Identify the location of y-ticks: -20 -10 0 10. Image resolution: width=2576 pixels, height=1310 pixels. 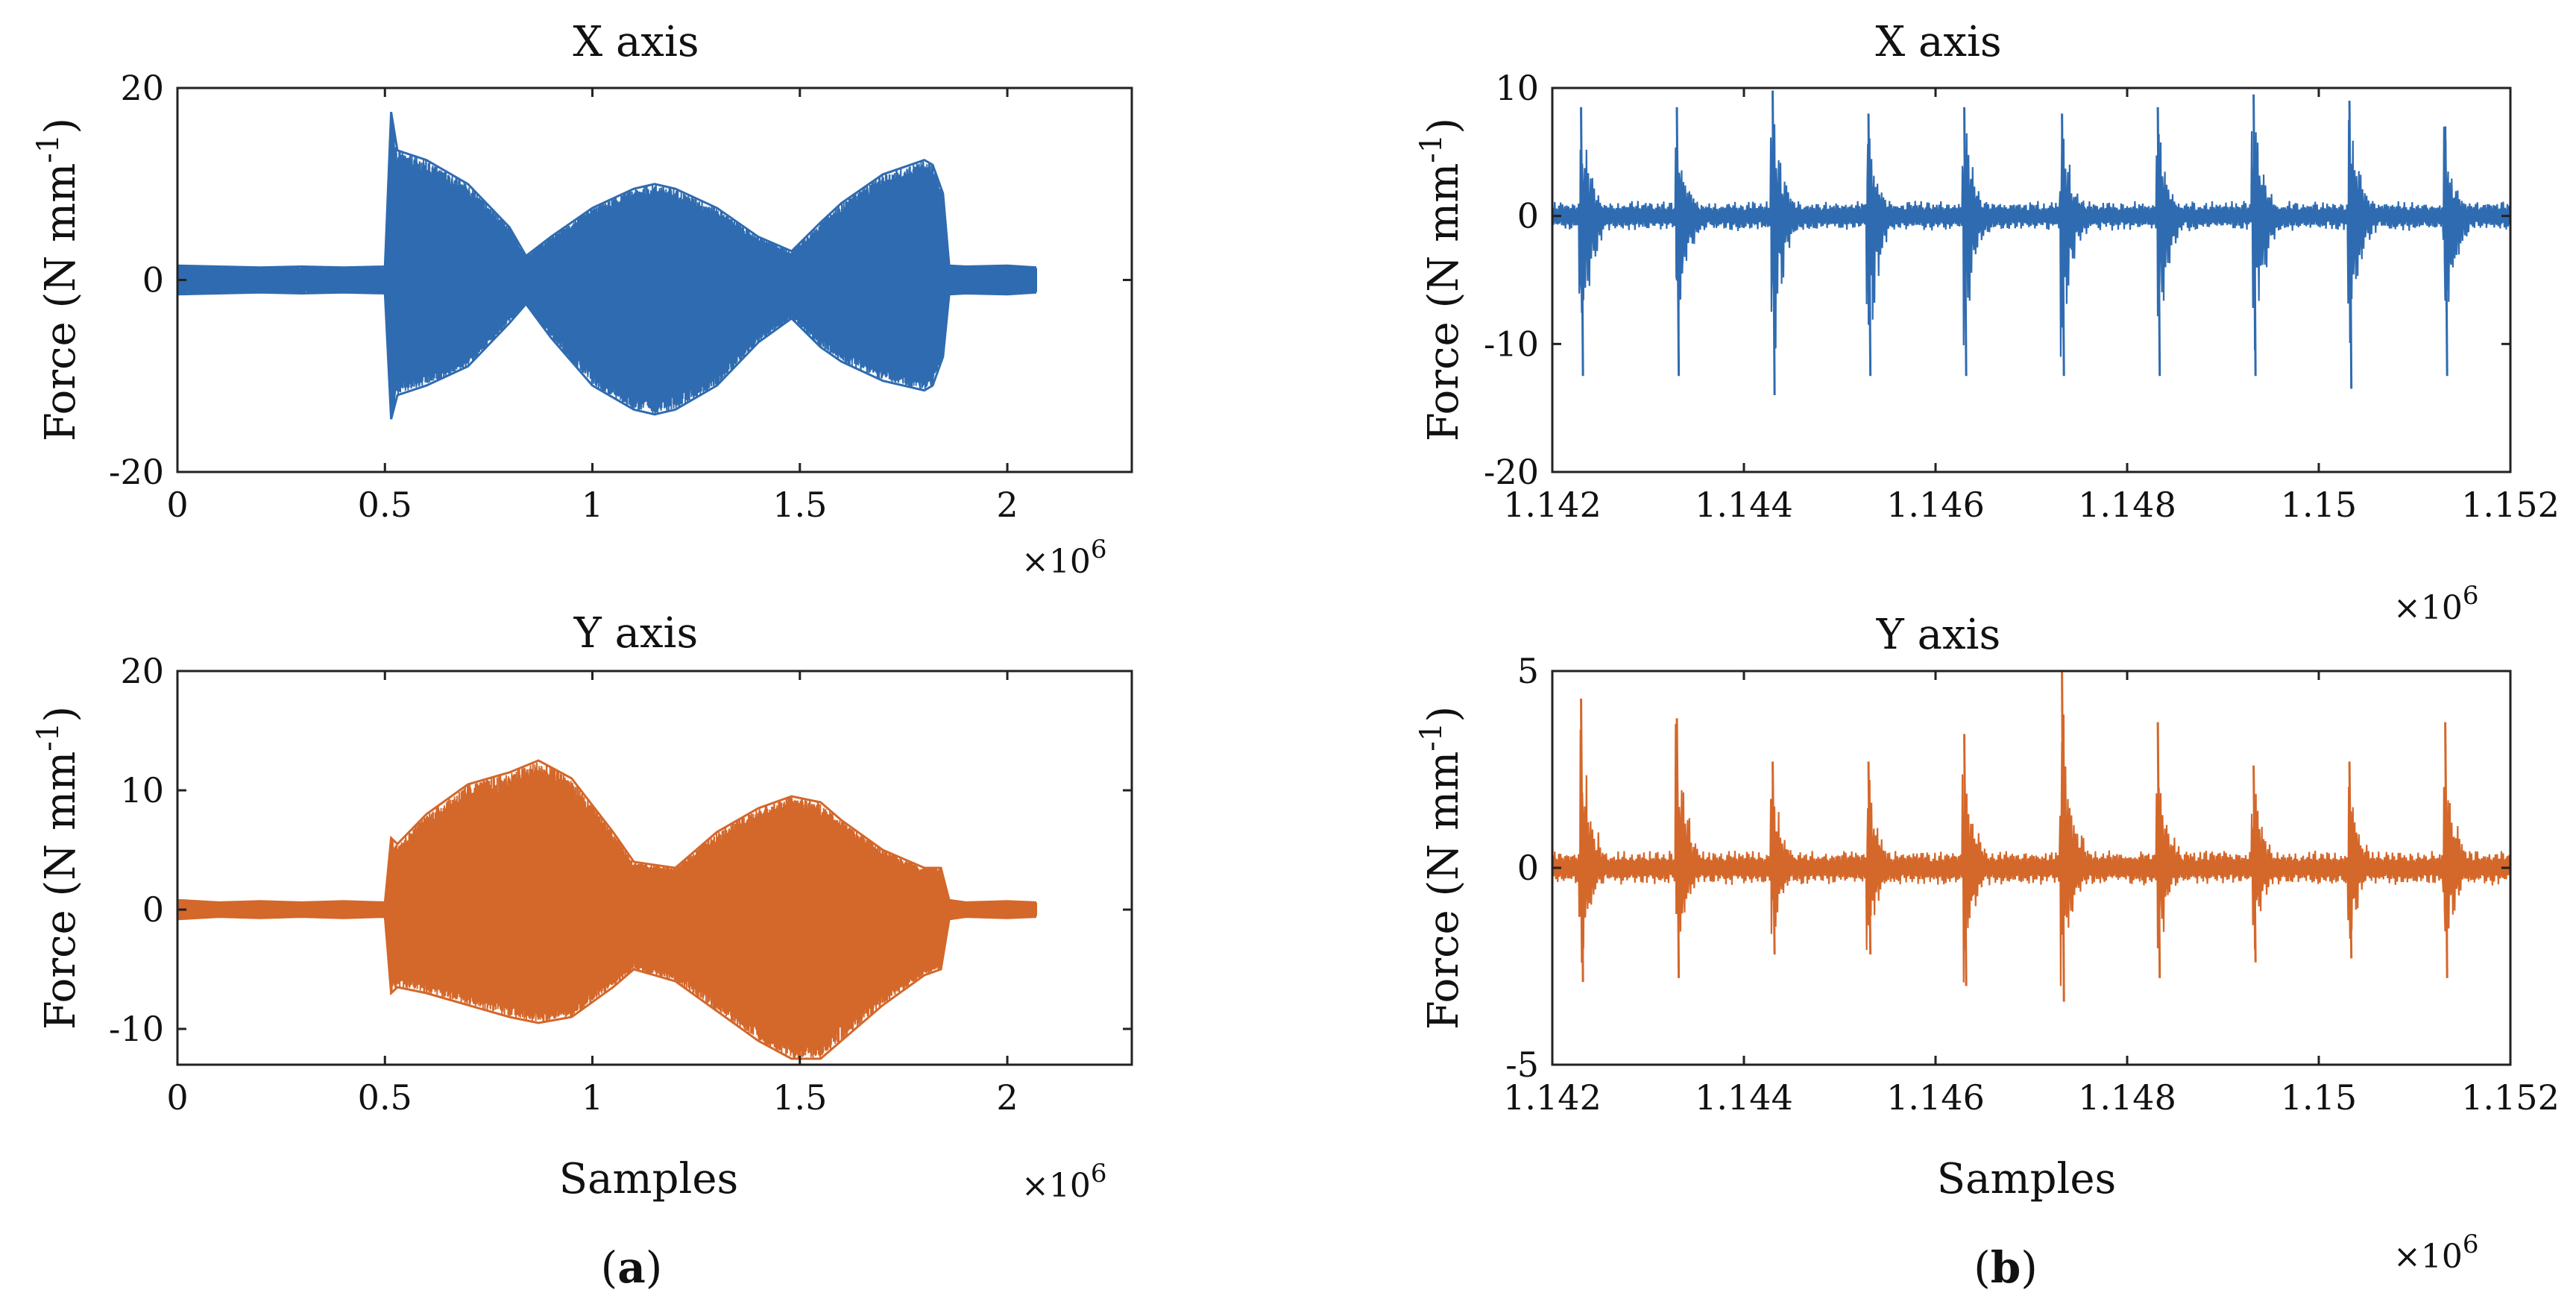
(1997, 280).